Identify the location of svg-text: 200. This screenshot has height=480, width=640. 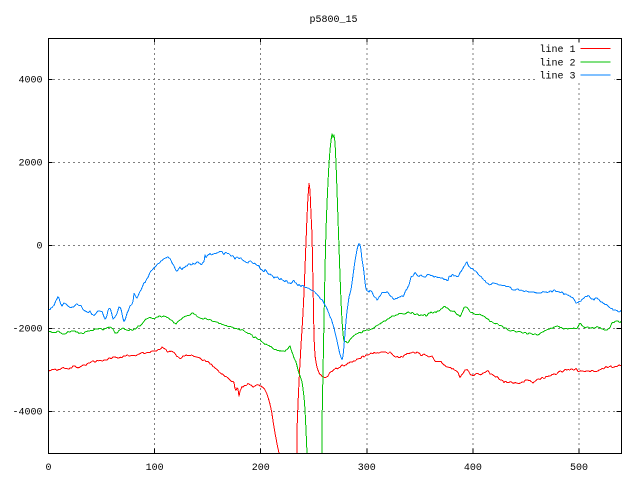
(261, 468).